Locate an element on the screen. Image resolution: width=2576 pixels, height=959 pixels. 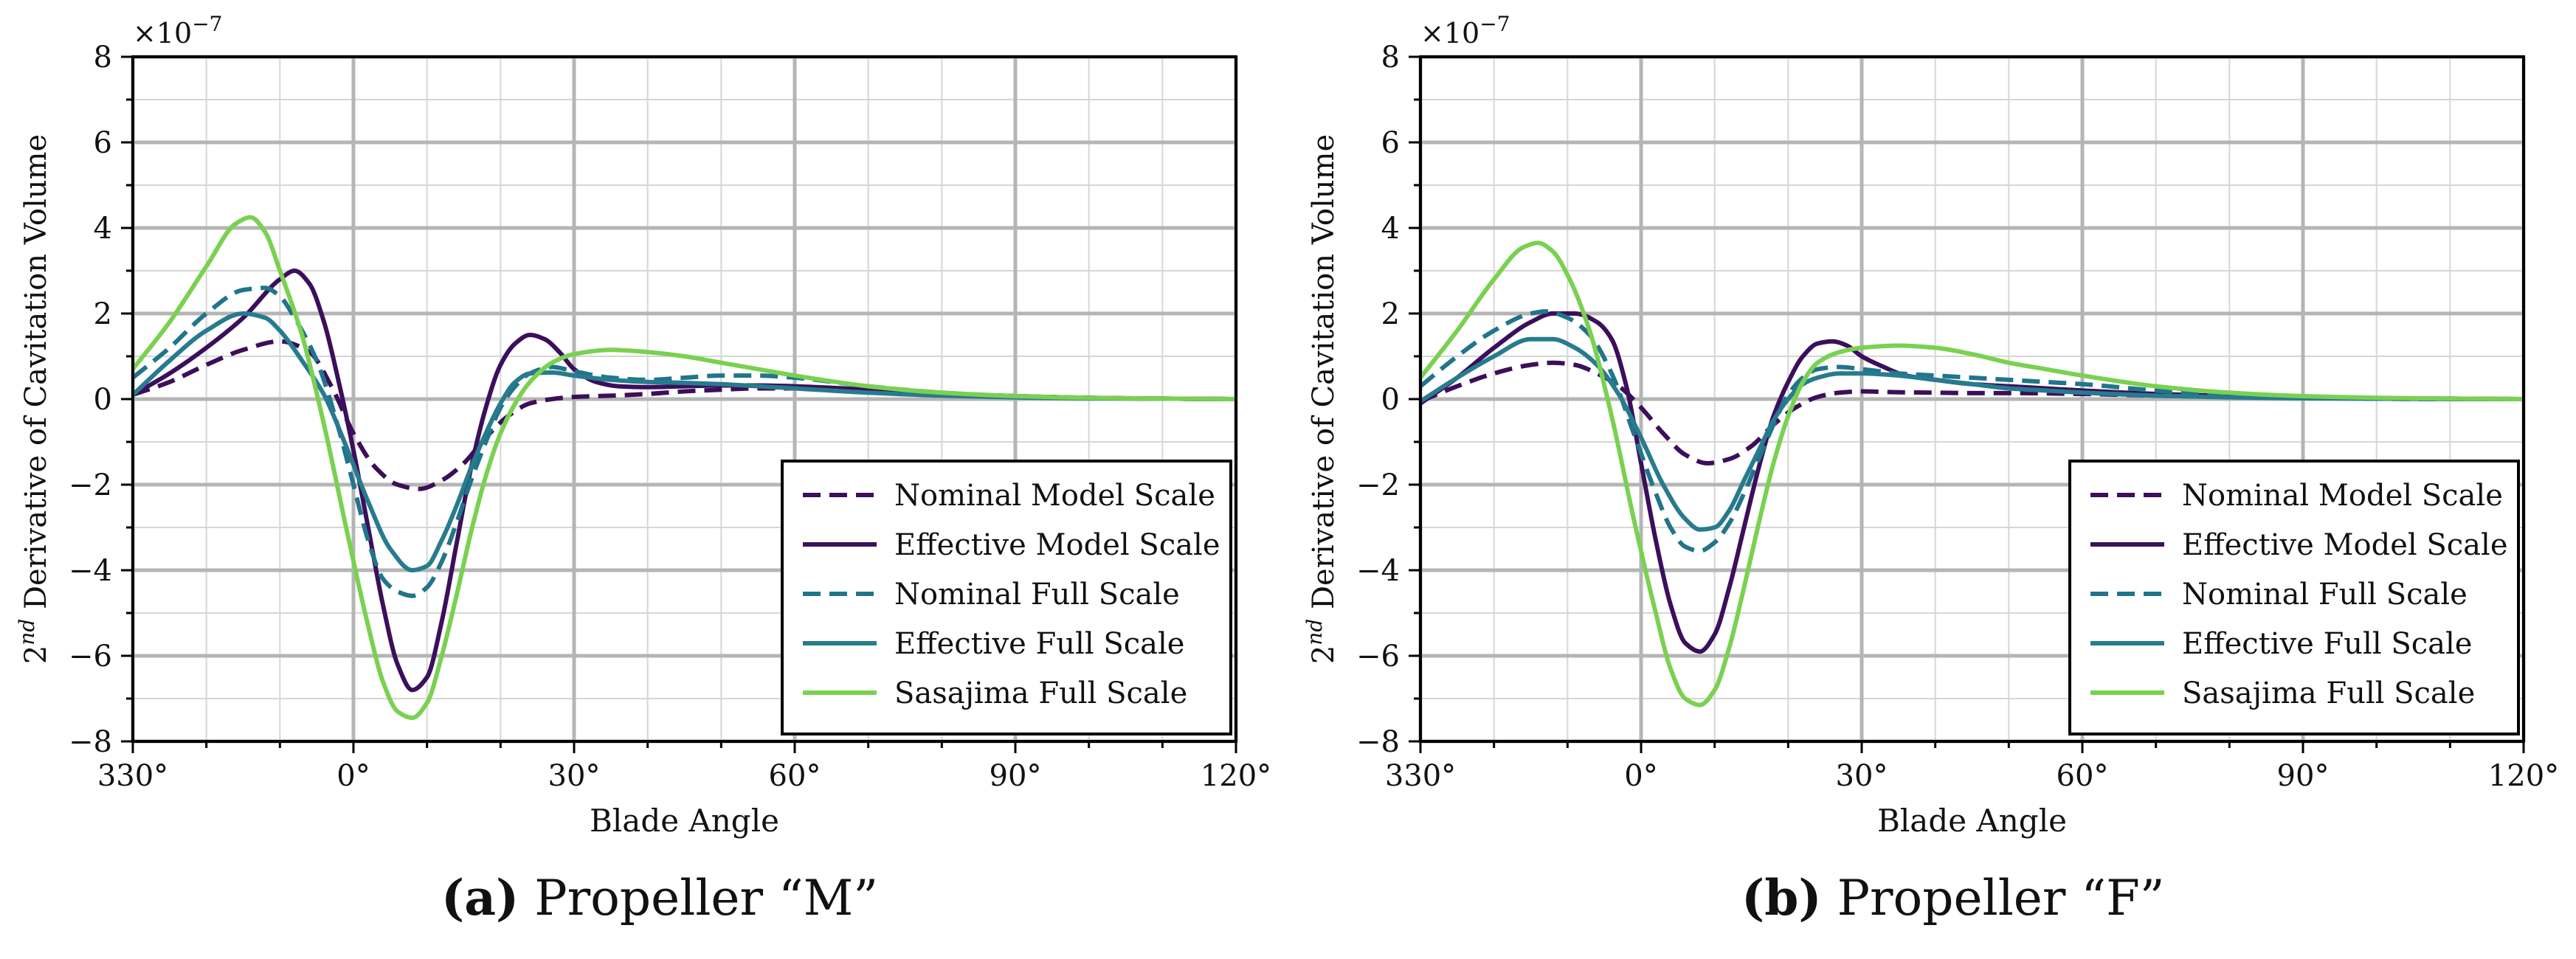
caption-letter: (a) is located at coordinates (480, 898).